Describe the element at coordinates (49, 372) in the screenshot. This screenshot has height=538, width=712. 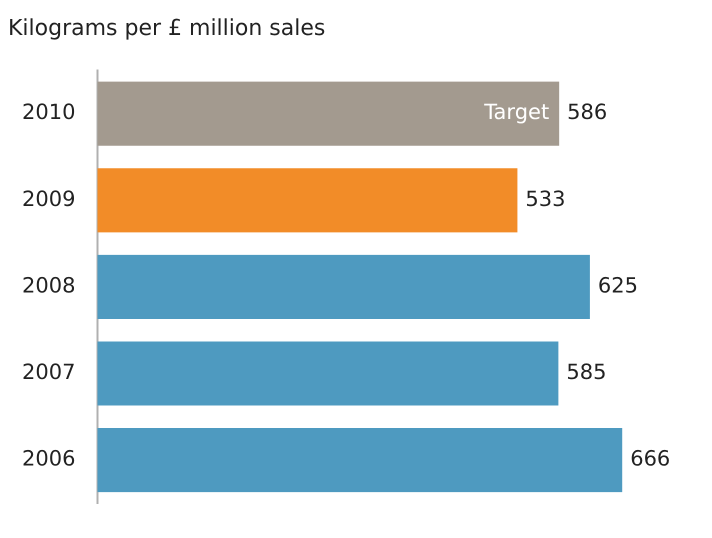
I see `y-tick-label: 2007` at that location.